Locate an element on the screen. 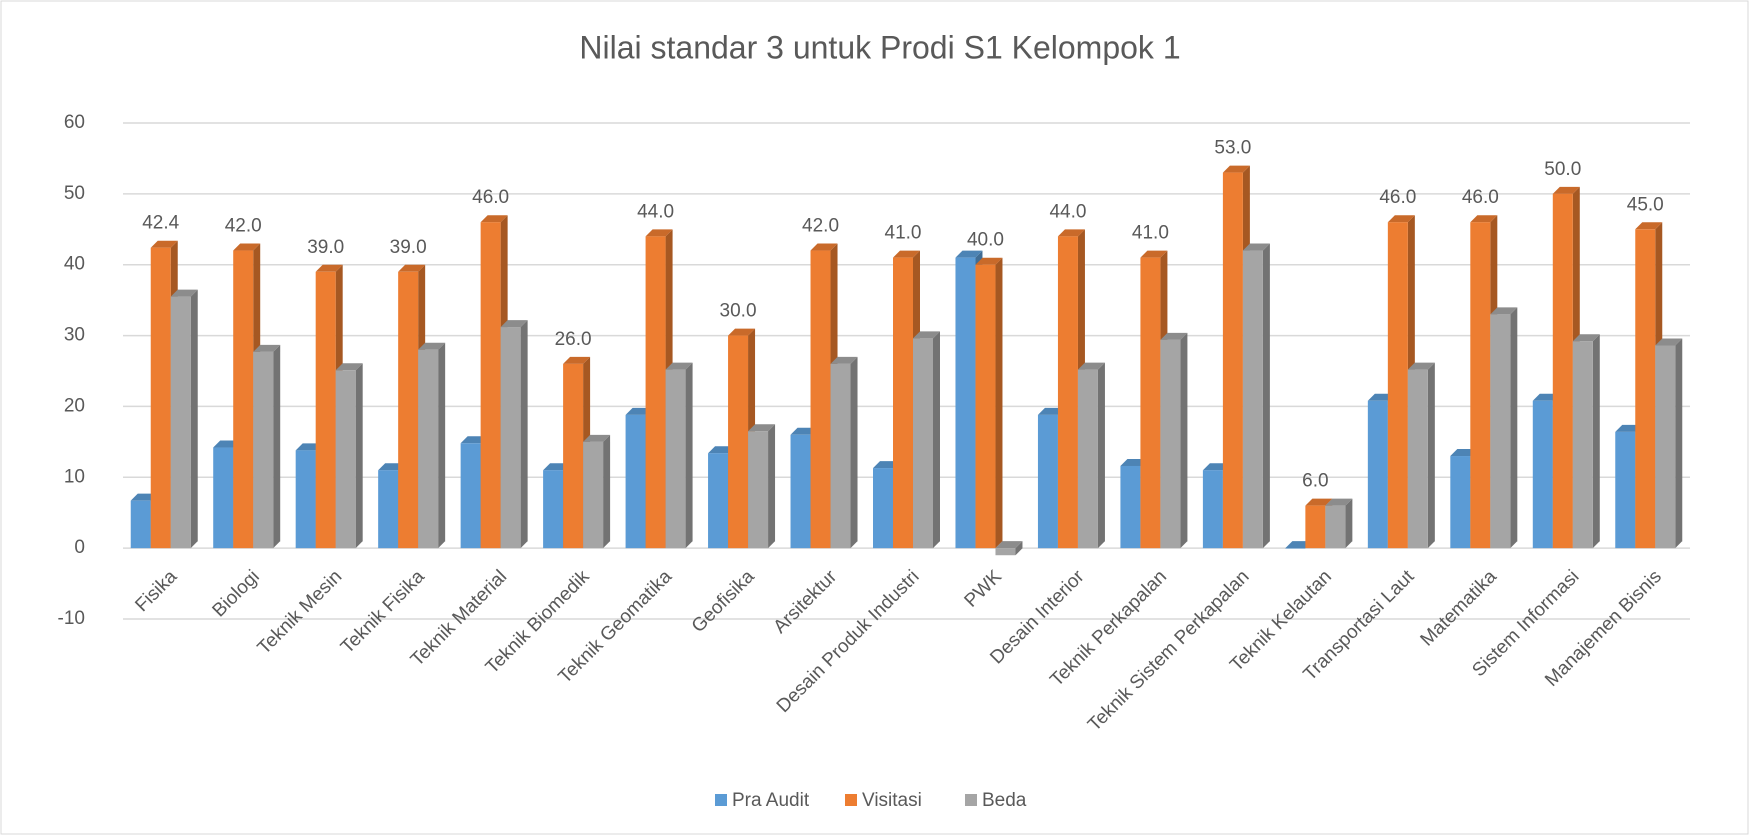 The image size is (1749, 835). y-tick-label: 60 is located at coordinates (74, 122).